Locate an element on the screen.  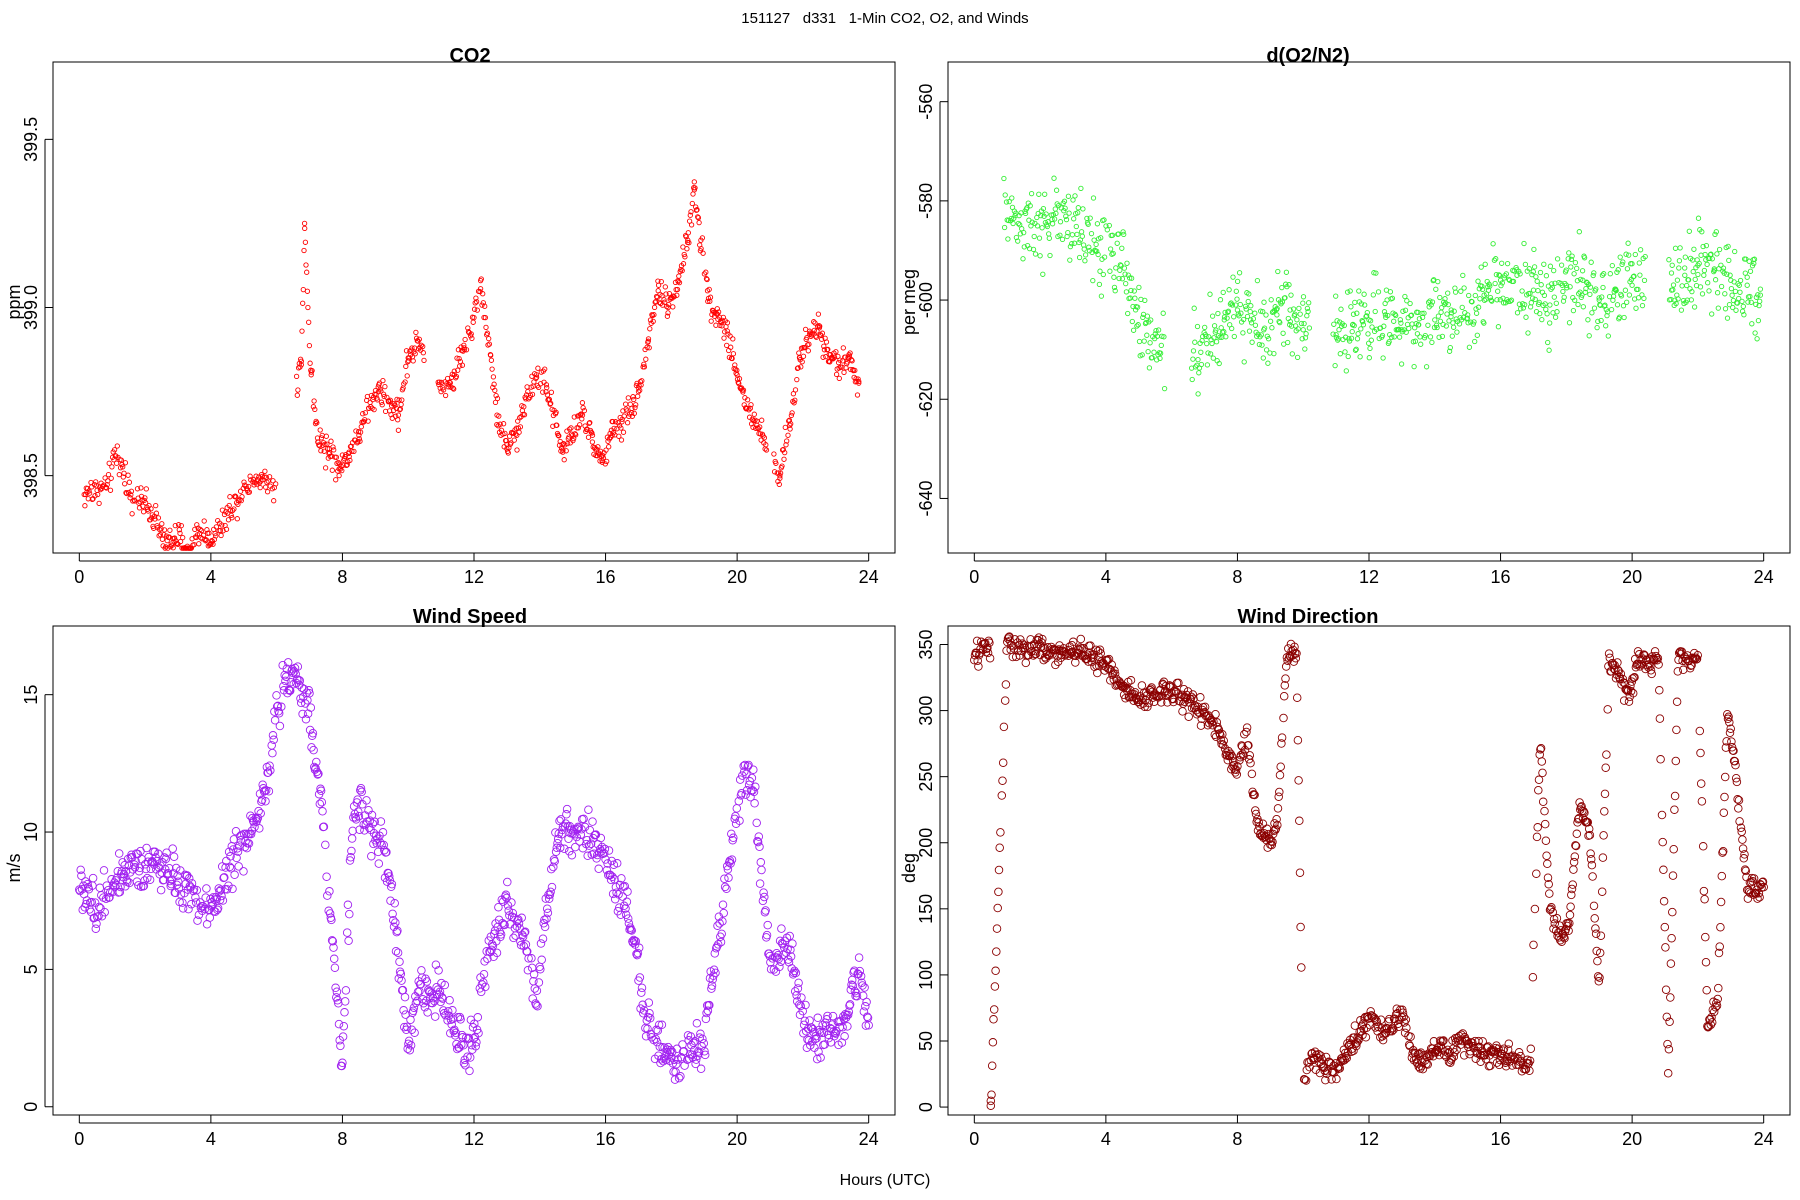
x-tick-label: 24 is located at coordinates (1764, 1139).